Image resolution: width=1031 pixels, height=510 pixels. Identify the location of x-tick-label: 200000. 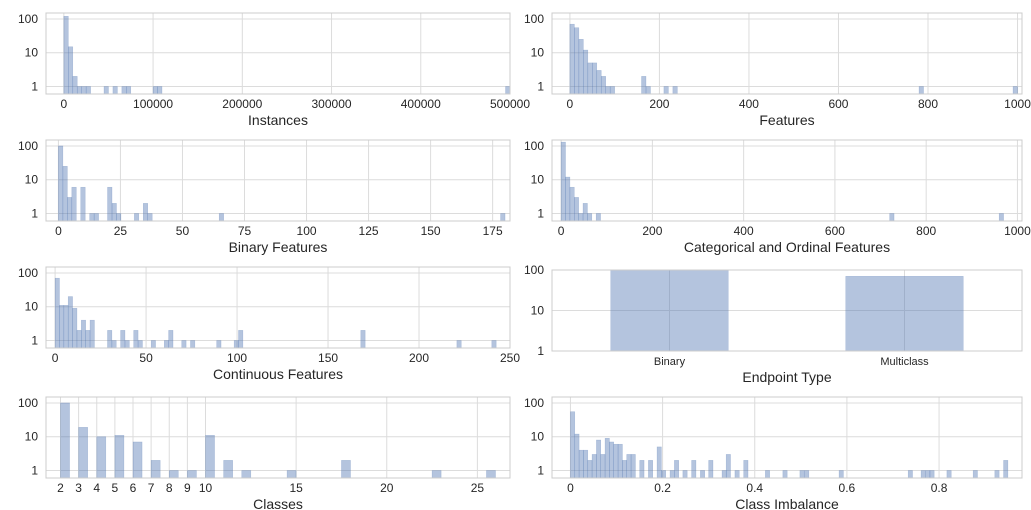
(242, 104).